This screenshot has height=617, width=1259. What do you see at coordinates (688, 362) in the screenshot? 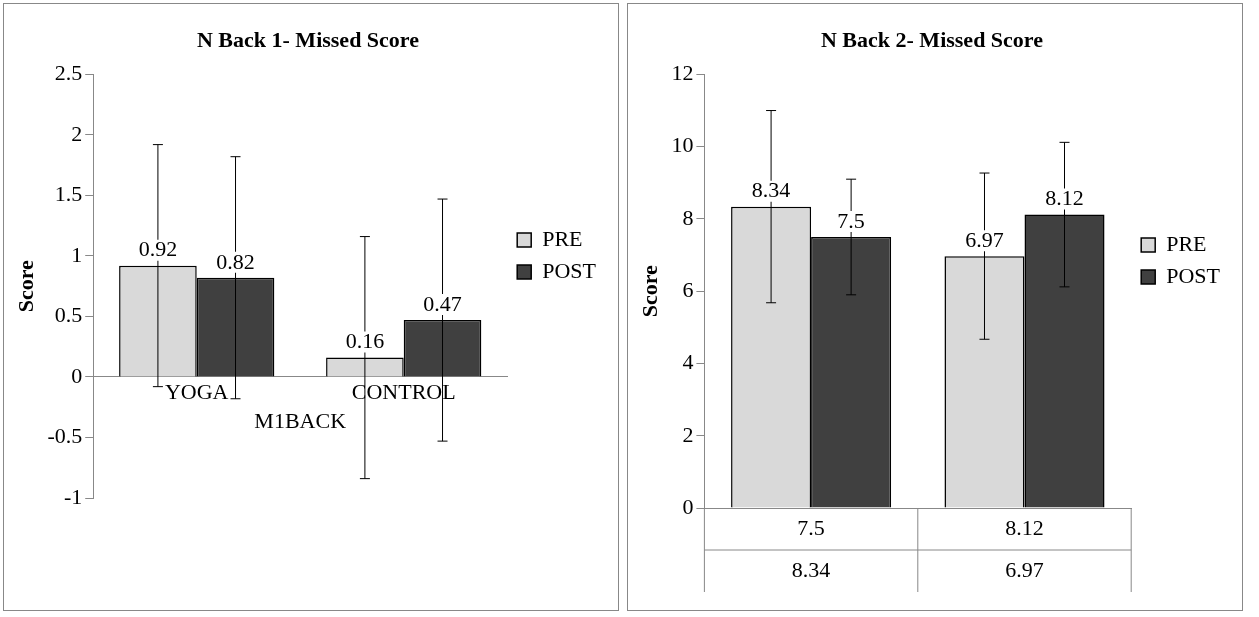
I see `y-tick-label: 4` at bounding box center [688, 362].